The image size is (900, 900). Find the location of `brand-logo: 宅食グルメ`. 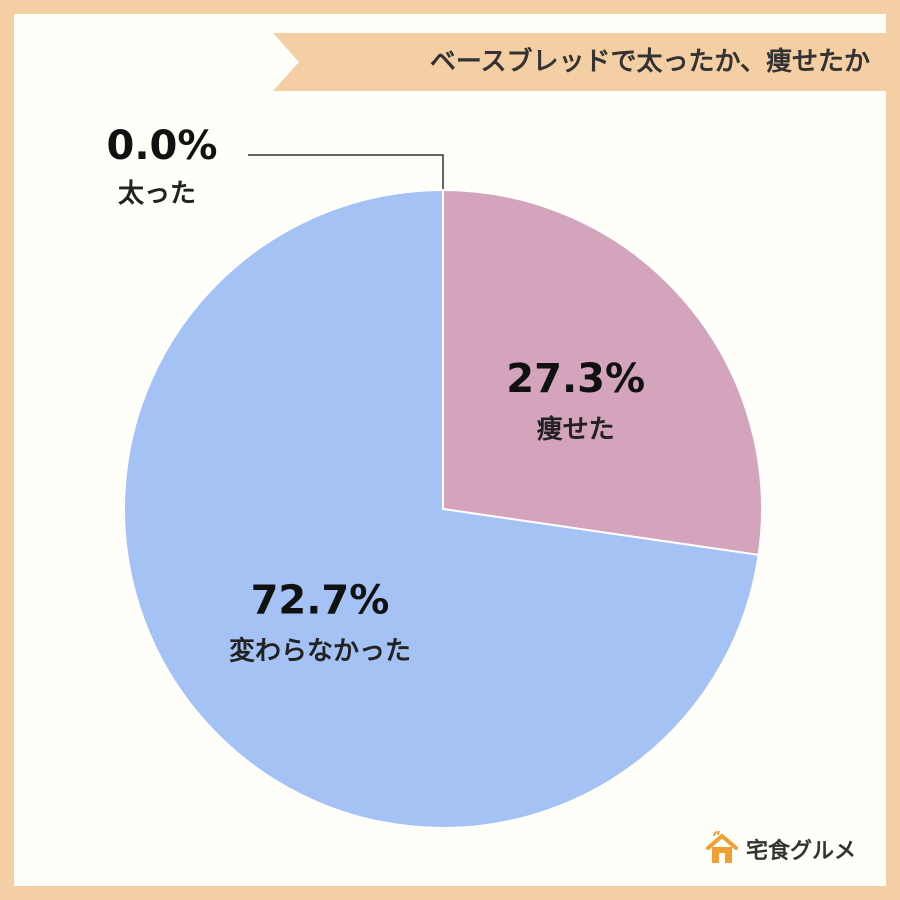

brand-logo: 宅食グルメ is located at coordinates (780, 849).